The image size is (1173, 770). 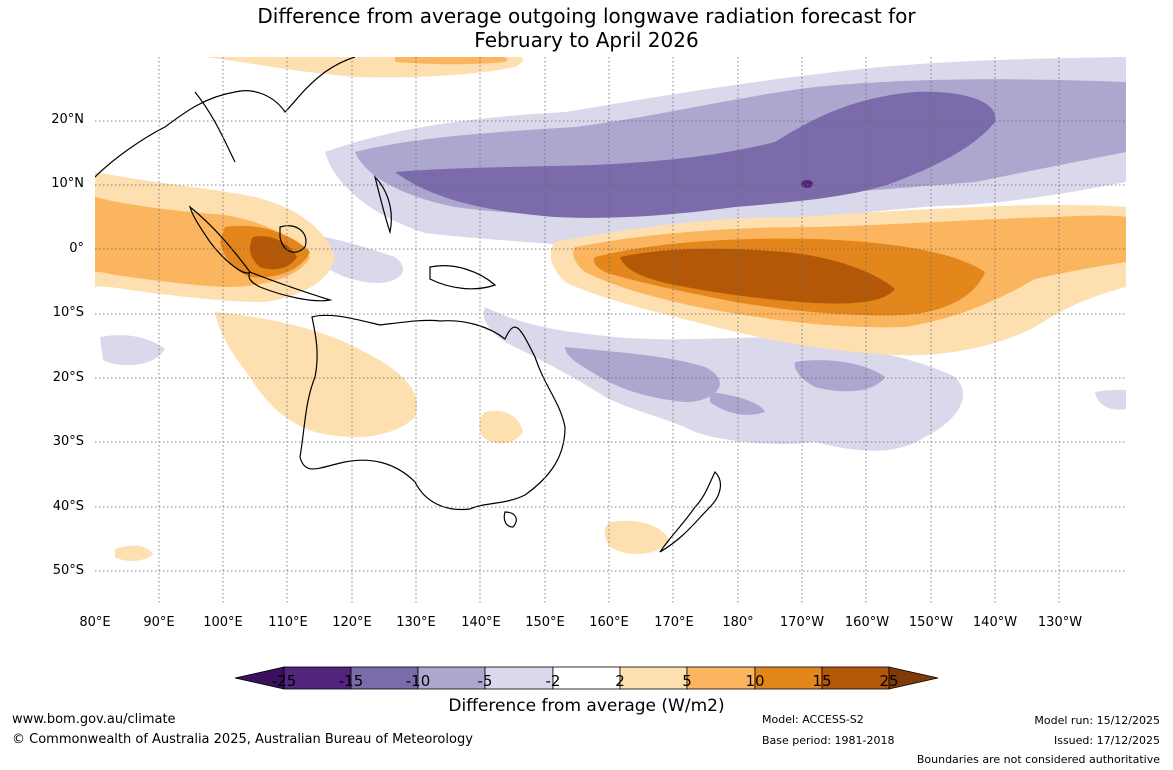 I want to click on lat-label-0: 0°, so click(x=76, y=248).